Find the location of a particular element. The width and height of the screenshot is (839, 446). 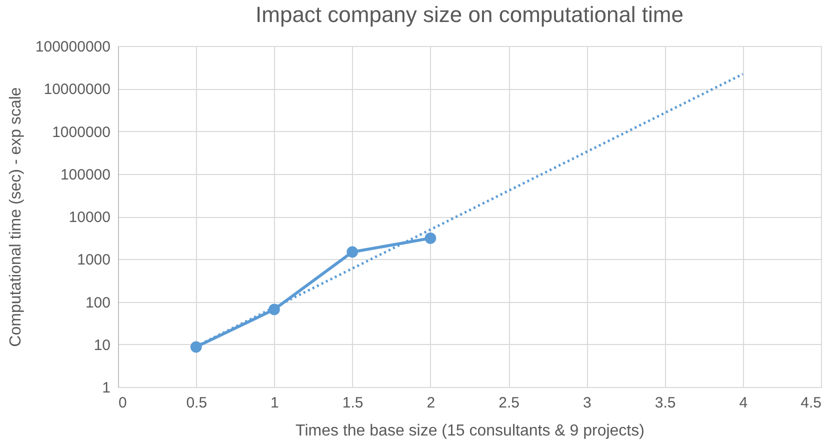

x-tick-label: 3.5 is located at coordinates (665, 403).